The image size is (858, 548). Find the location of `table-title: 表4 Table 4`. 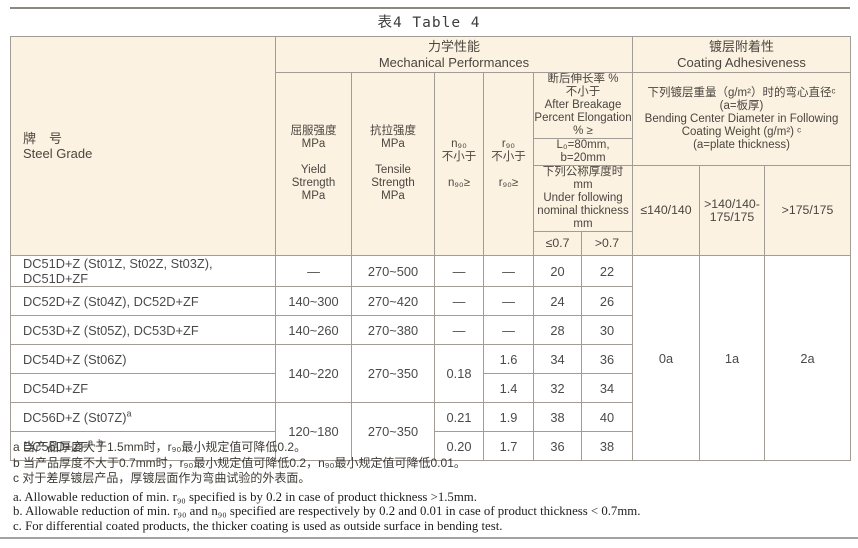

table-title: 表4 Table 4 is located at coordinates (429, 23).